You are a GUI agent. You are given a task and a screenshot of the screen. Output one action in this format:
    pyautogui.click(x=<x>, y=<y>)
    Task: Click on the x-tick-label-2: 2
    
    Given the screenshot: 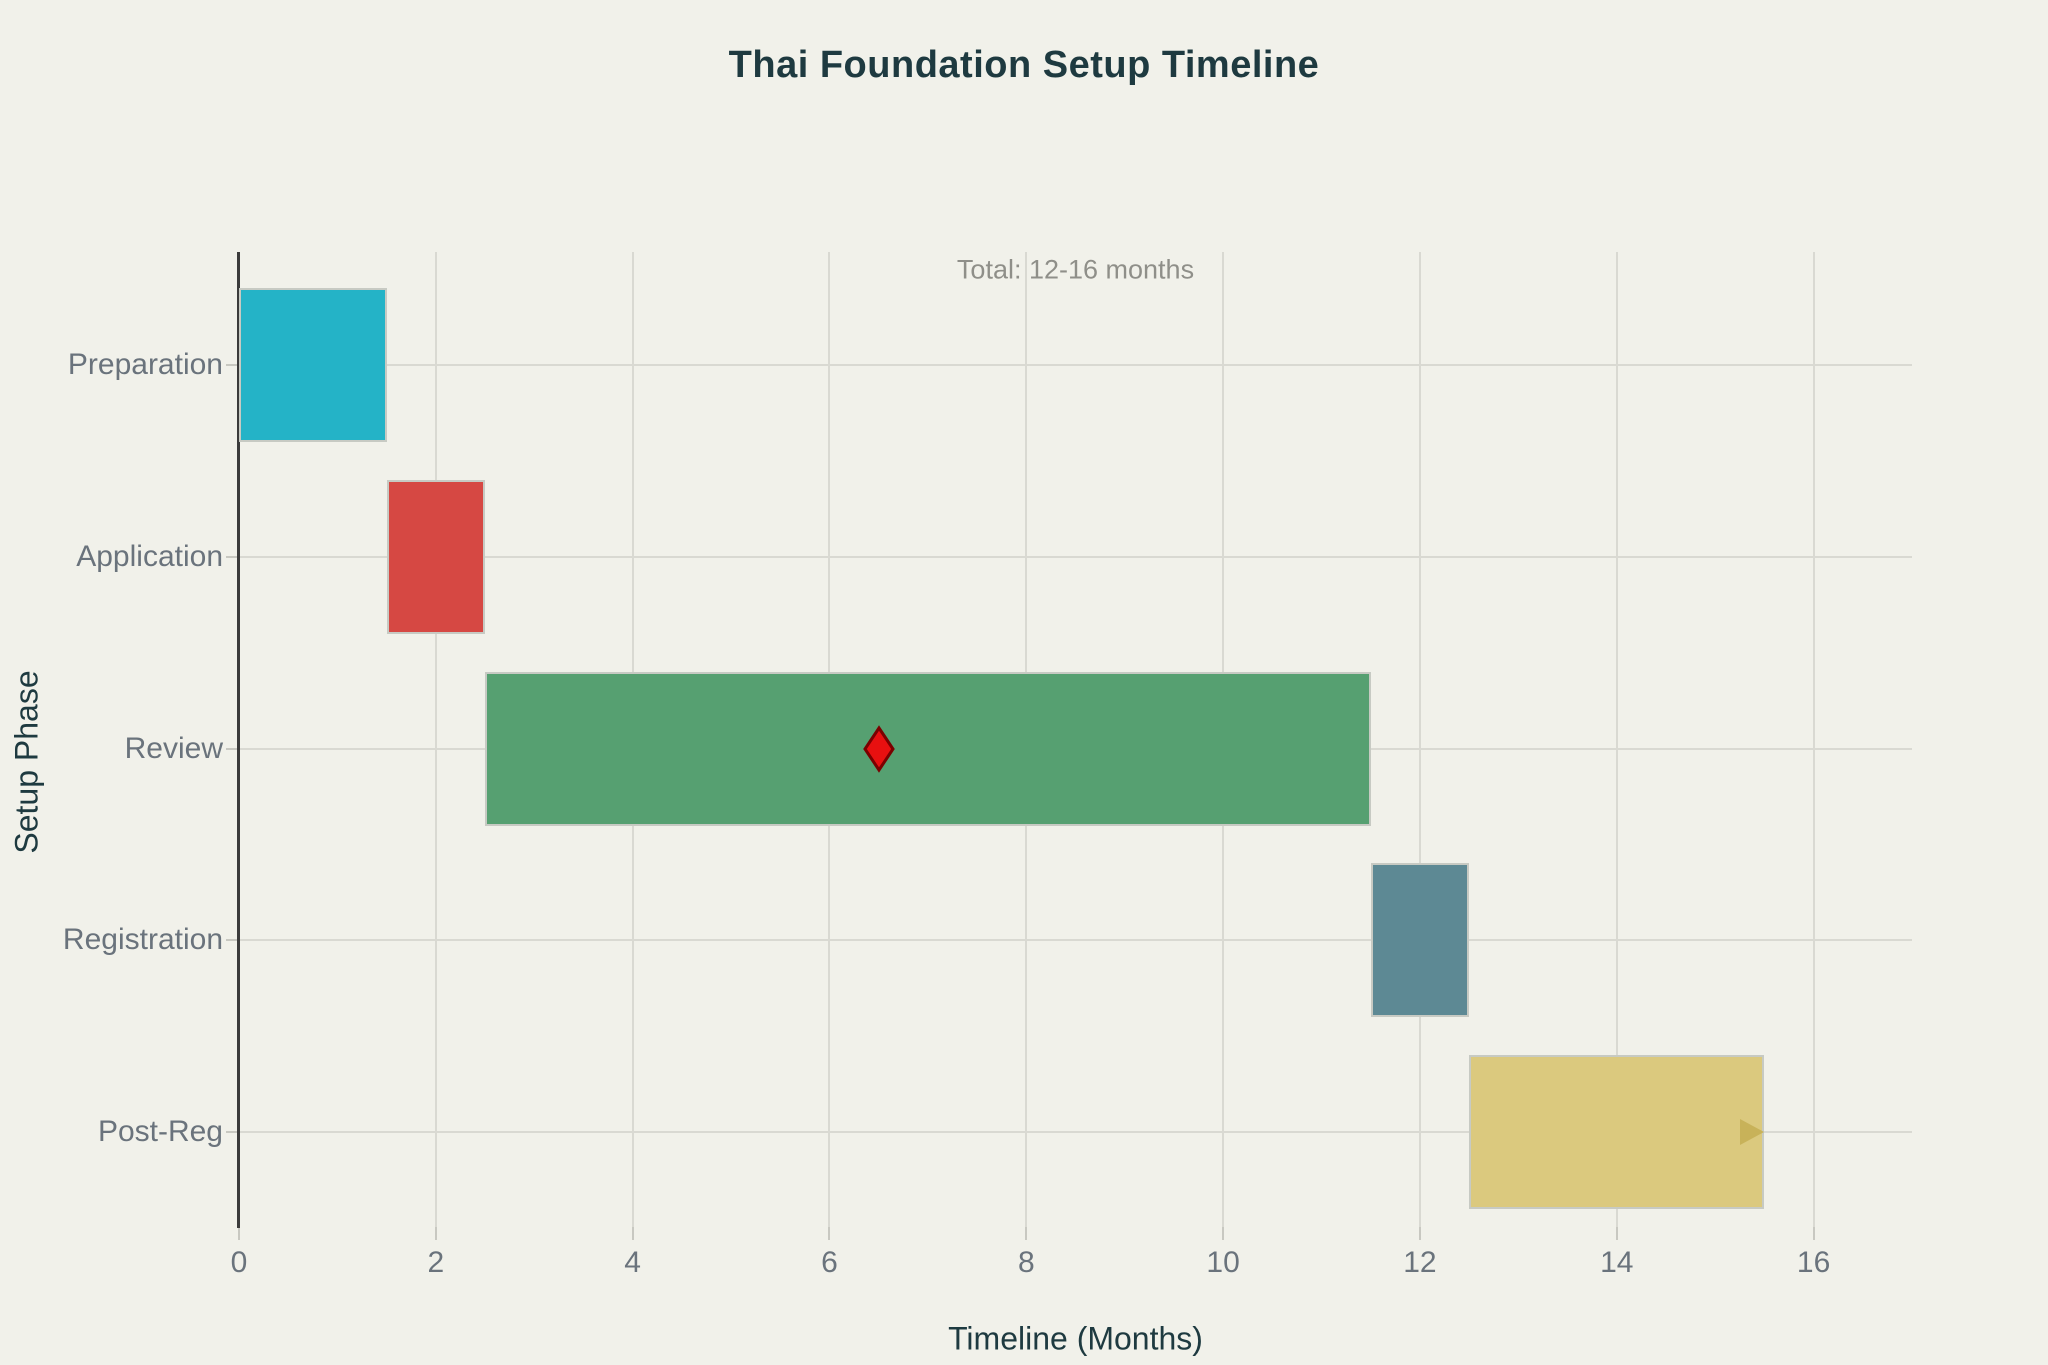 What is the action you would take?
    pyautogui.click(x=436, y=1262)
    